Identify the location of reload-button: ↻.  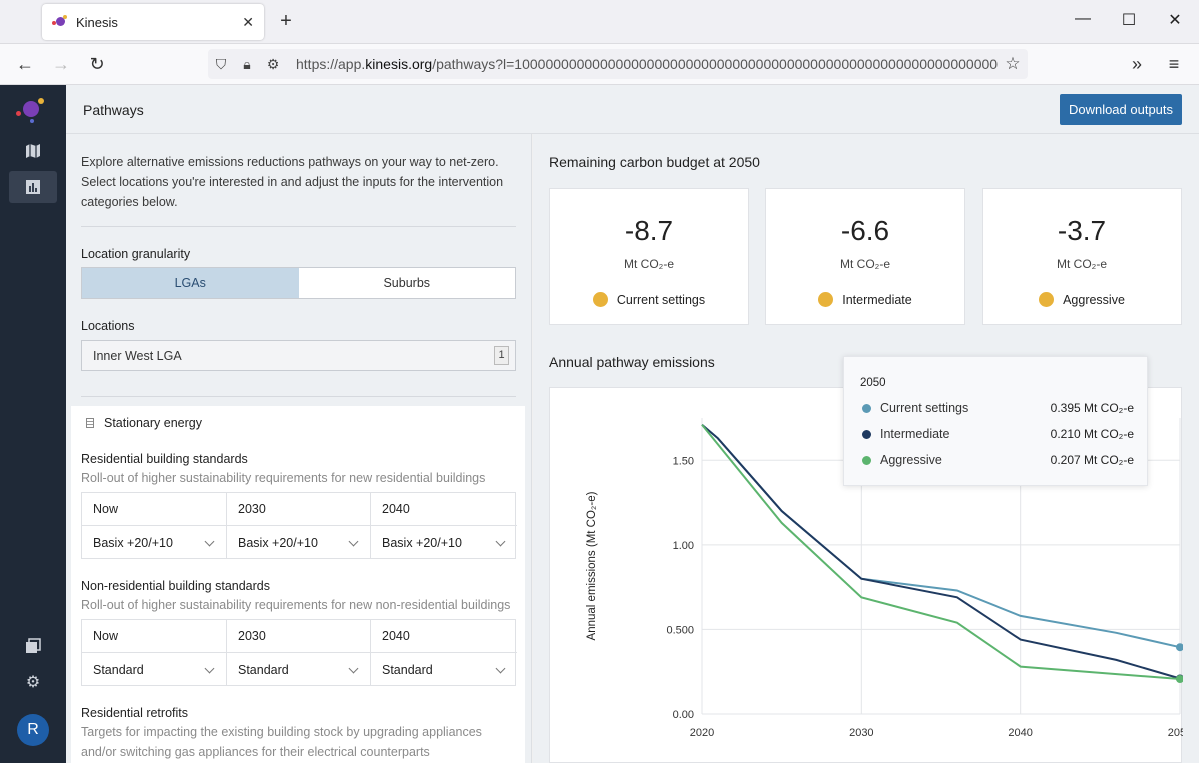
(97, 64).